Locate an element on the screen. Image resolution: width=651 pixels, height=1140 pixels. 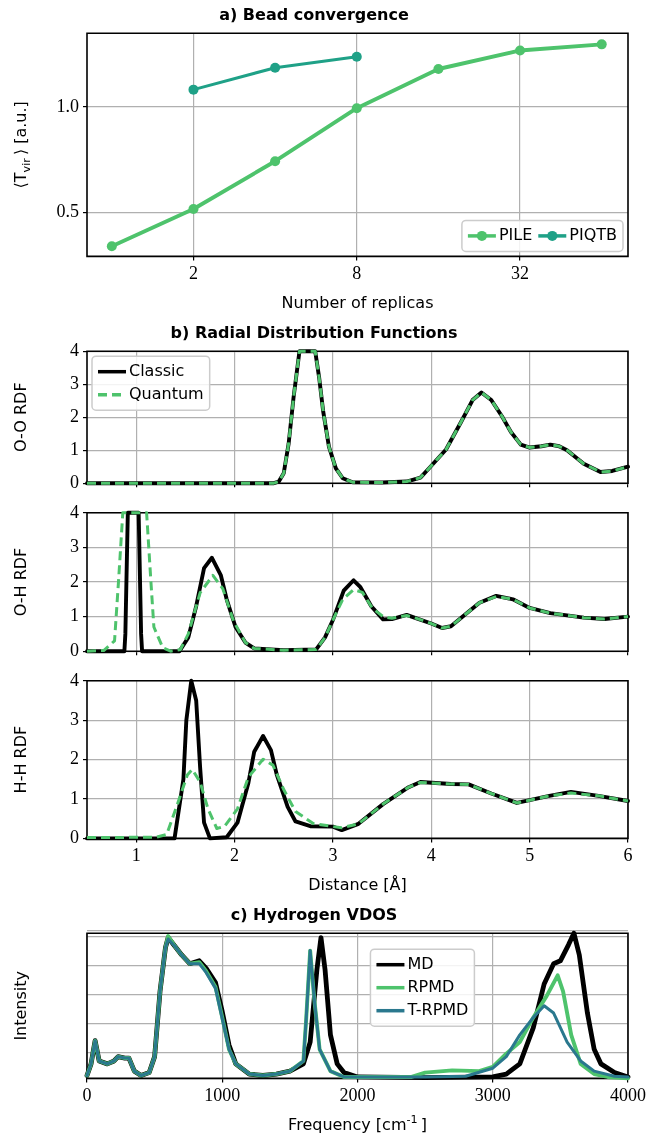
x-tick-label: 32 is located at coordinates (520, 272).